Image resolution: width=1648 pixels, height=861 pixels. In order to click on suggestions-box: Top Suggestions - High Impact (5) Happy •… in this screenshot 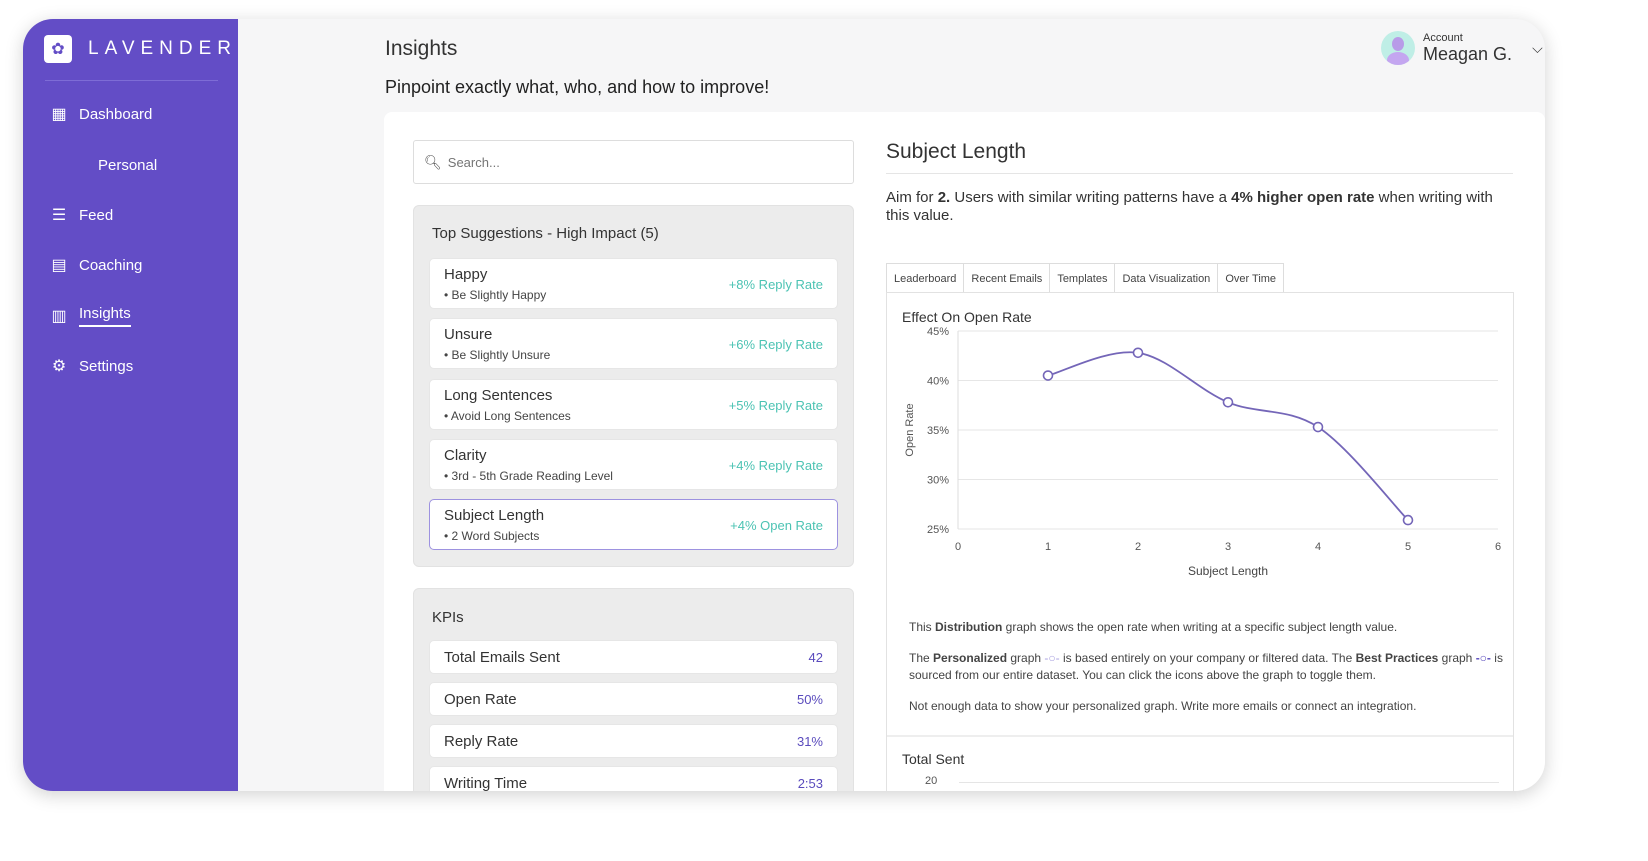, I will do `click(633, 386)`.